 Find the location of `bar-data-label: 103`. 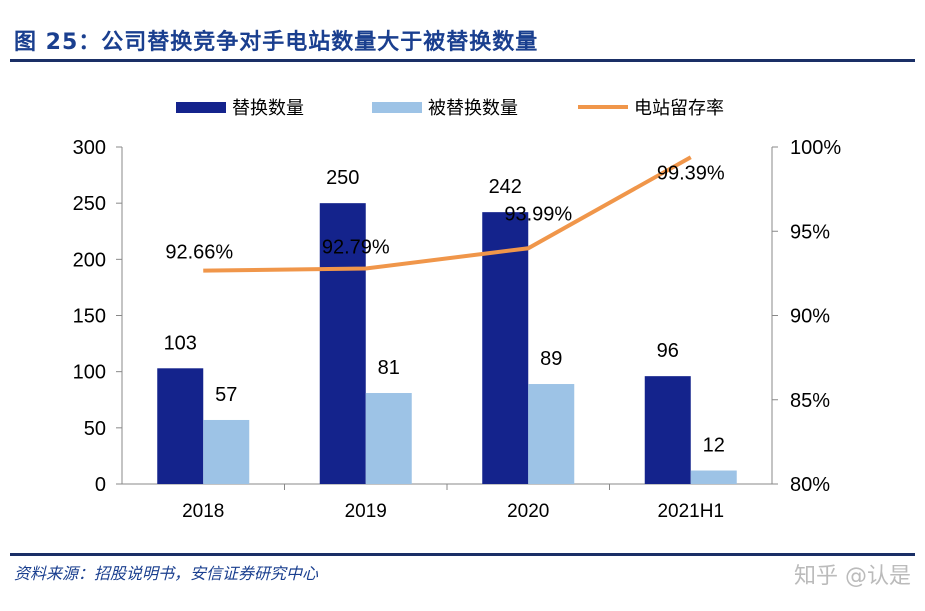

bar-data-label: 103 is located at coordinates (180, 343).